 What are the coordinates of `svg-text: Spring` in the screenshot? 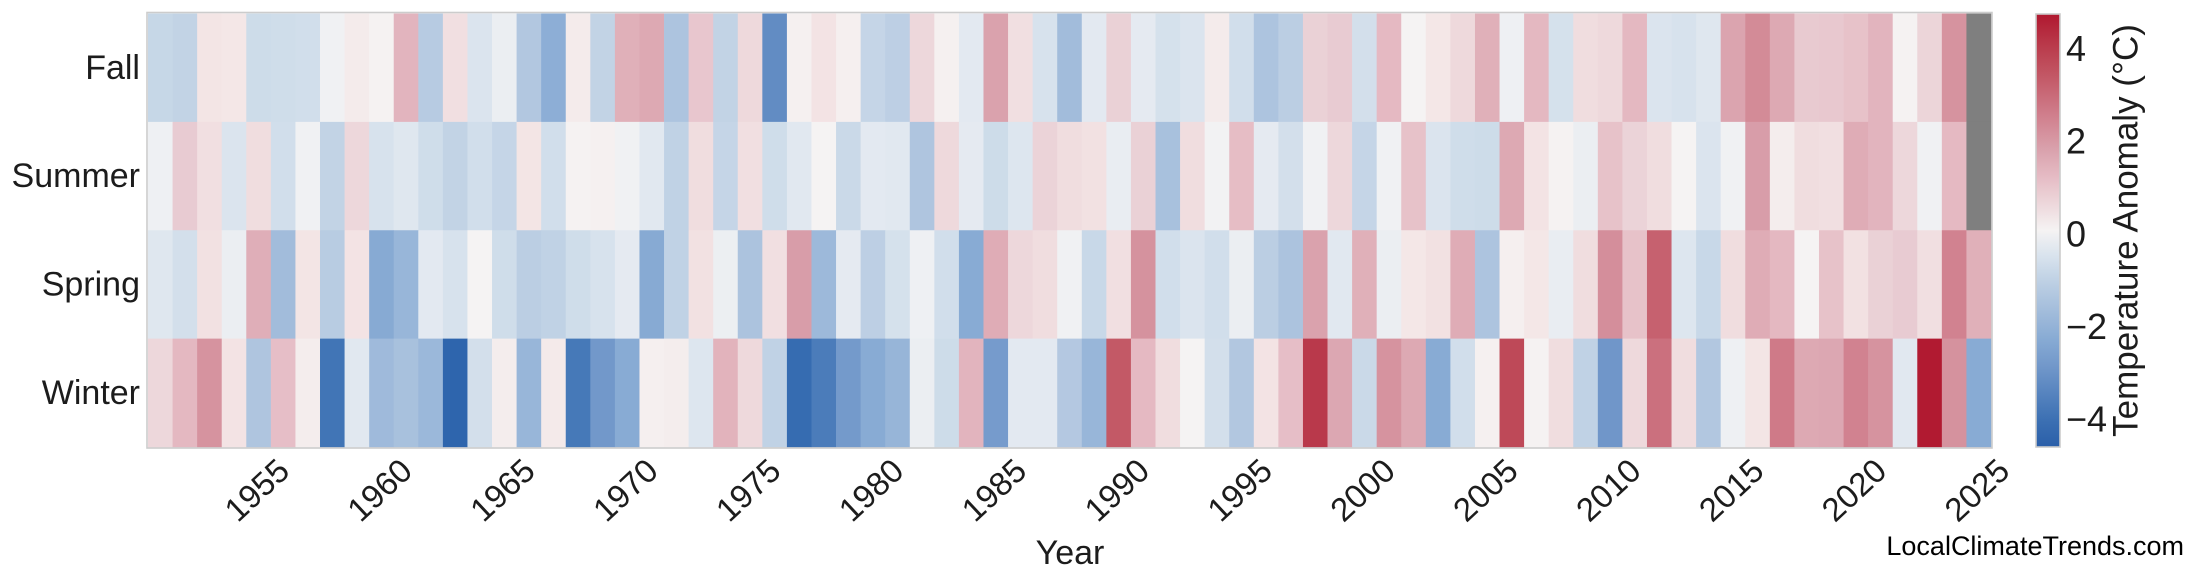 It's located at (91, 285).